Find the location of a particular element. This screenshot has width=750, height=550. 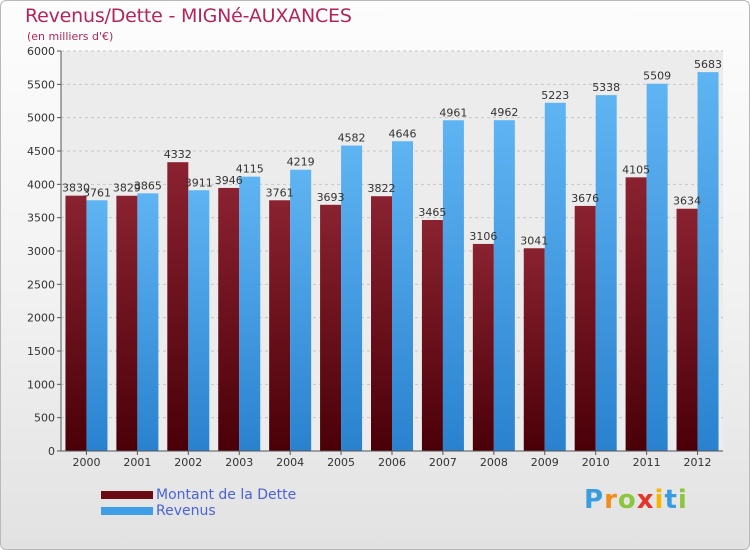

x-tick-label: 2008 is located at coordinates (494, 462).